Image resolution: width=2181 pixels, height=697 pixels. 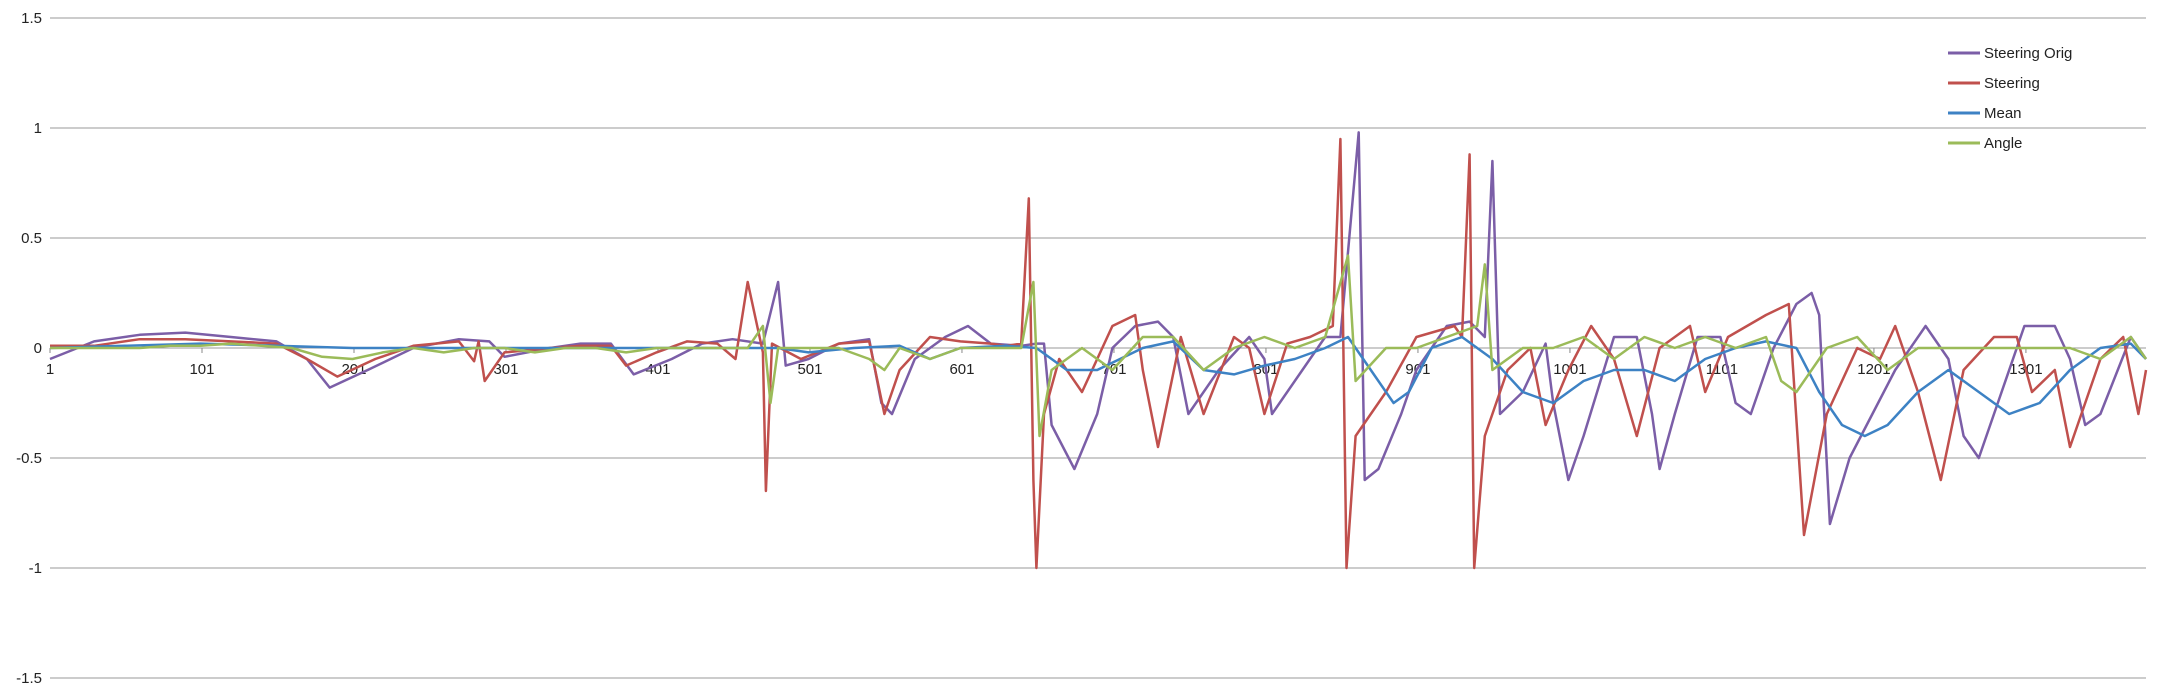 What do you see at coordinates (505, 369) in the screenshot?
I see `x-tick-label: 301` at bounding box center [505, 369].